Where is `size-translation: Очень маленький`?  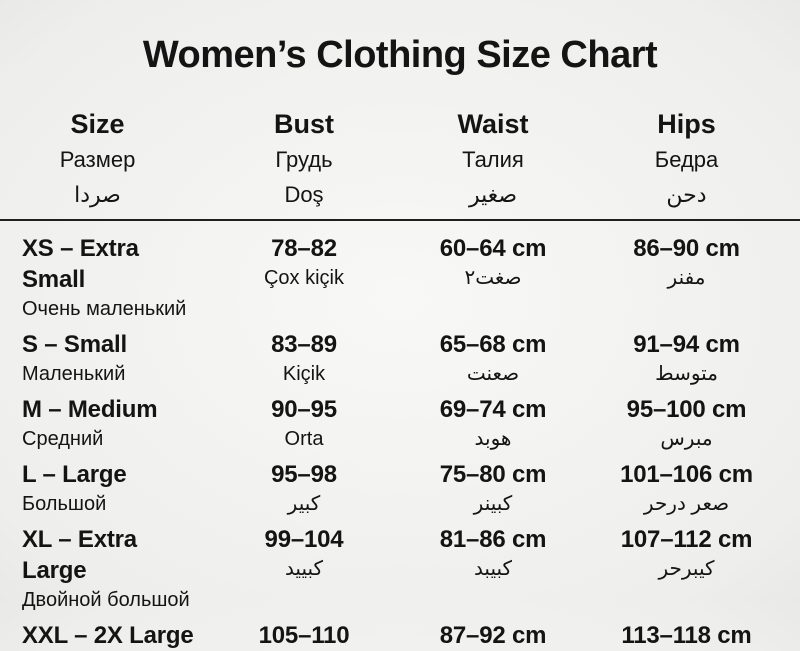 size-translation: Очень маленький is located at coordinates (104, 309).